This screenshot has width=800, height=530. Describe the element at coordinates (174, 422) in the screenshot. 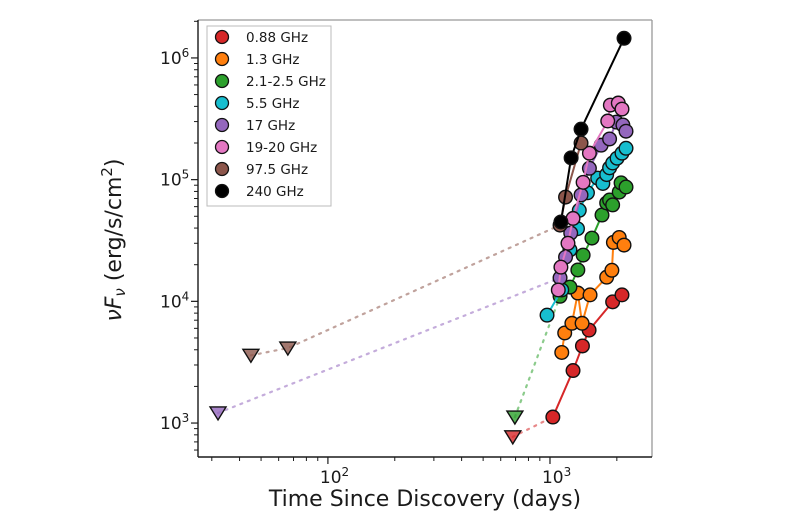

I see `y-tick-label: 10³` at that location.